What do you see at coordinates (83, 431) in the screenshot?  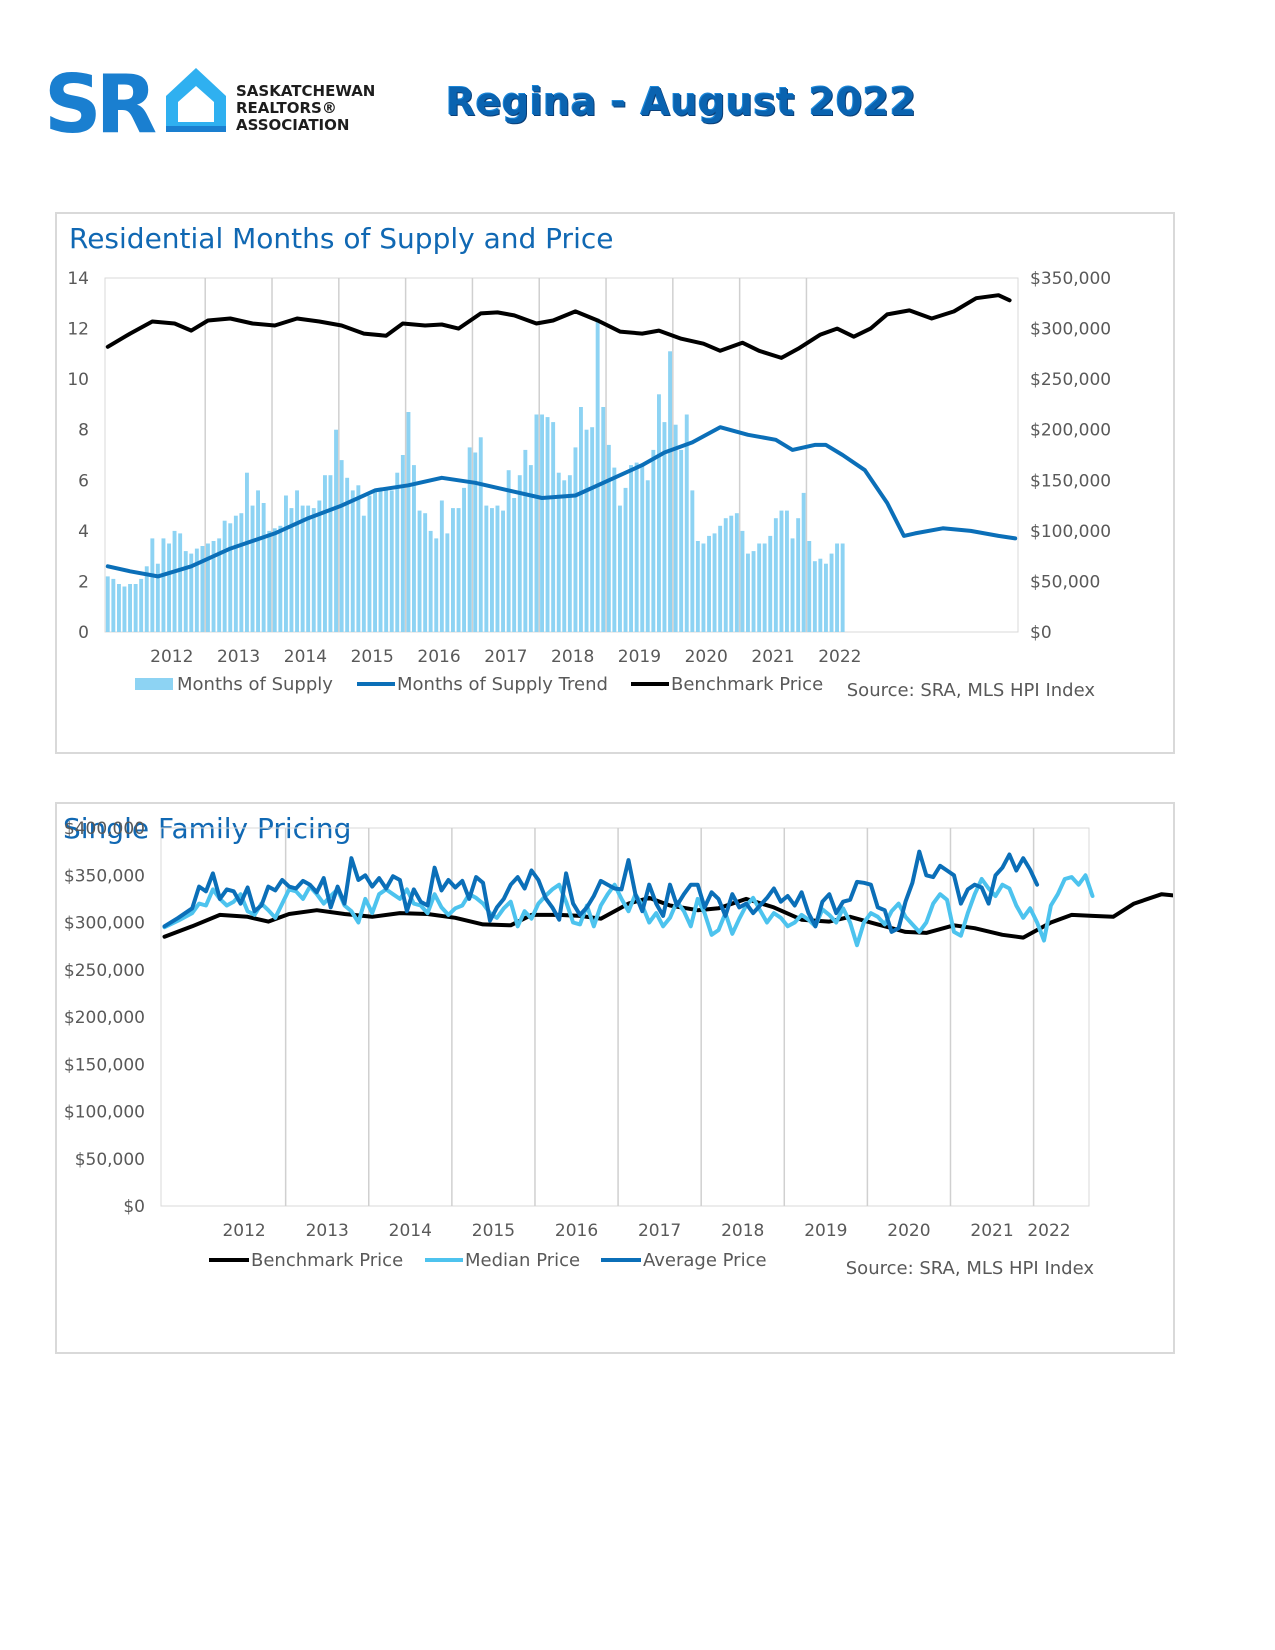 I see `y-left-tick-label: 8` at bounding box center [83, 431].